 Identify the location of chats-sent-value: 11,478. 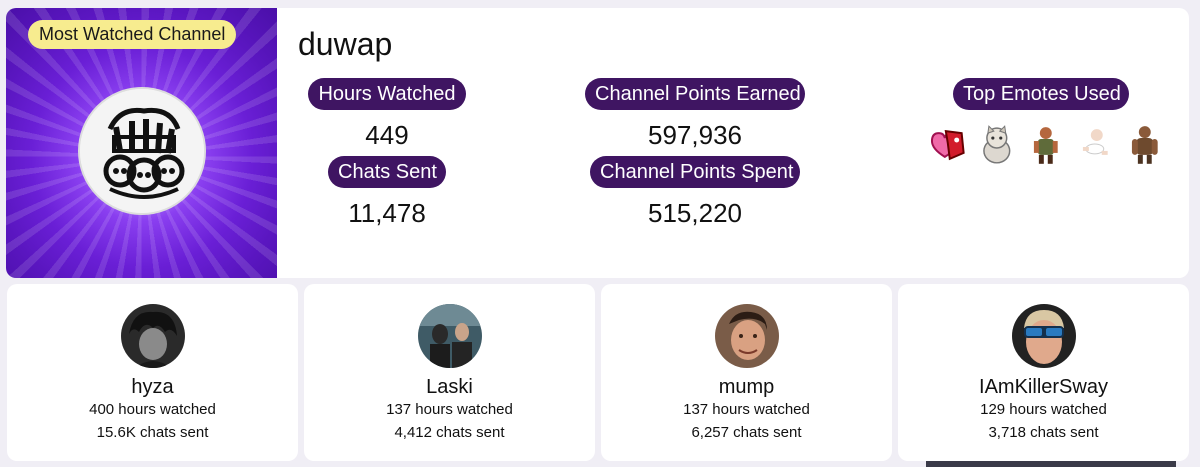
(387, 213).